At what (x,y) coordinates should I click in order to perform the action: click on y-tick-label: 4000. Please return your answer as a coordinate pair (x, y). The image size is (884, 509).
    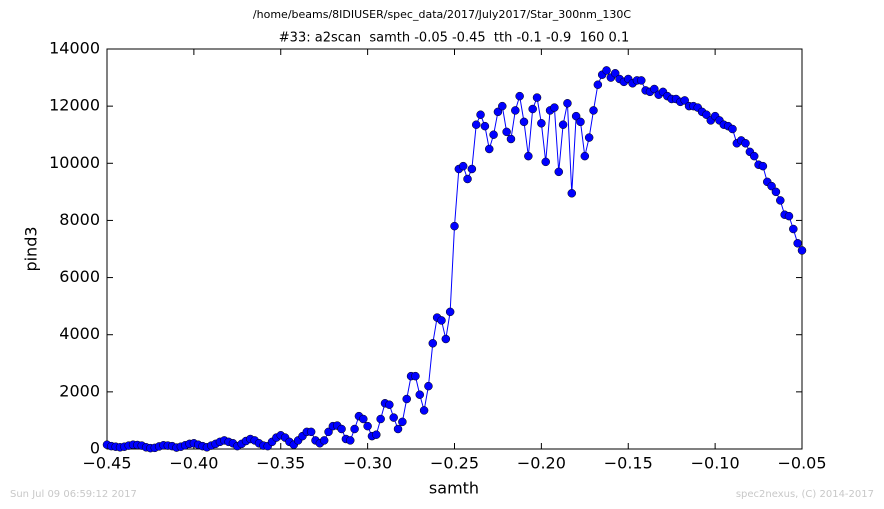
    Looking at the image, I should click on (79, 333).